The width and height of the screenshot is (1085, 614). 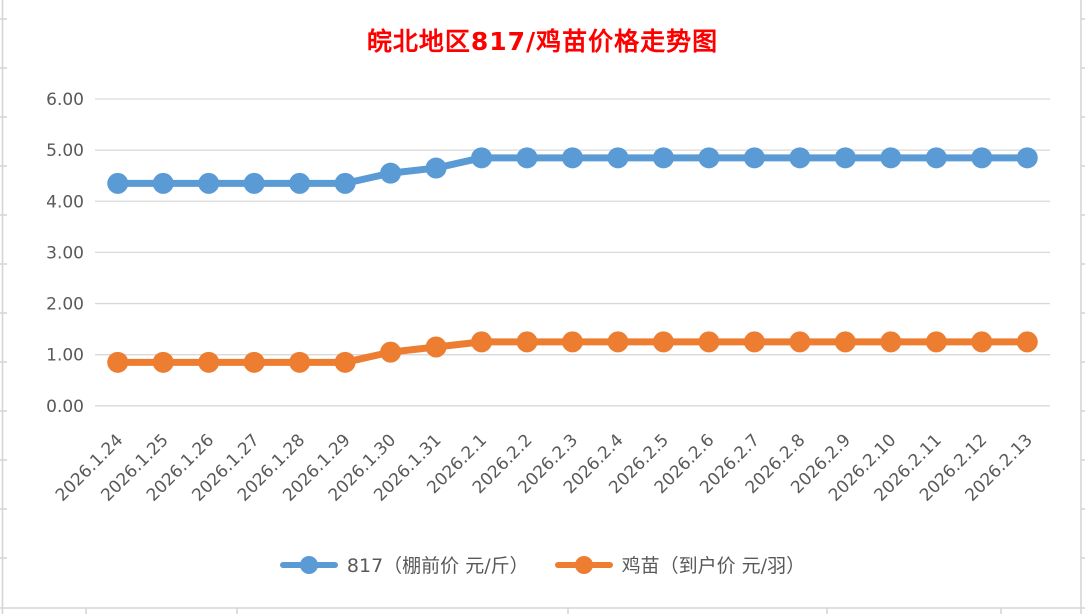 I want to click on series-0-point-2026.2.11, so click(x=936, y=158).